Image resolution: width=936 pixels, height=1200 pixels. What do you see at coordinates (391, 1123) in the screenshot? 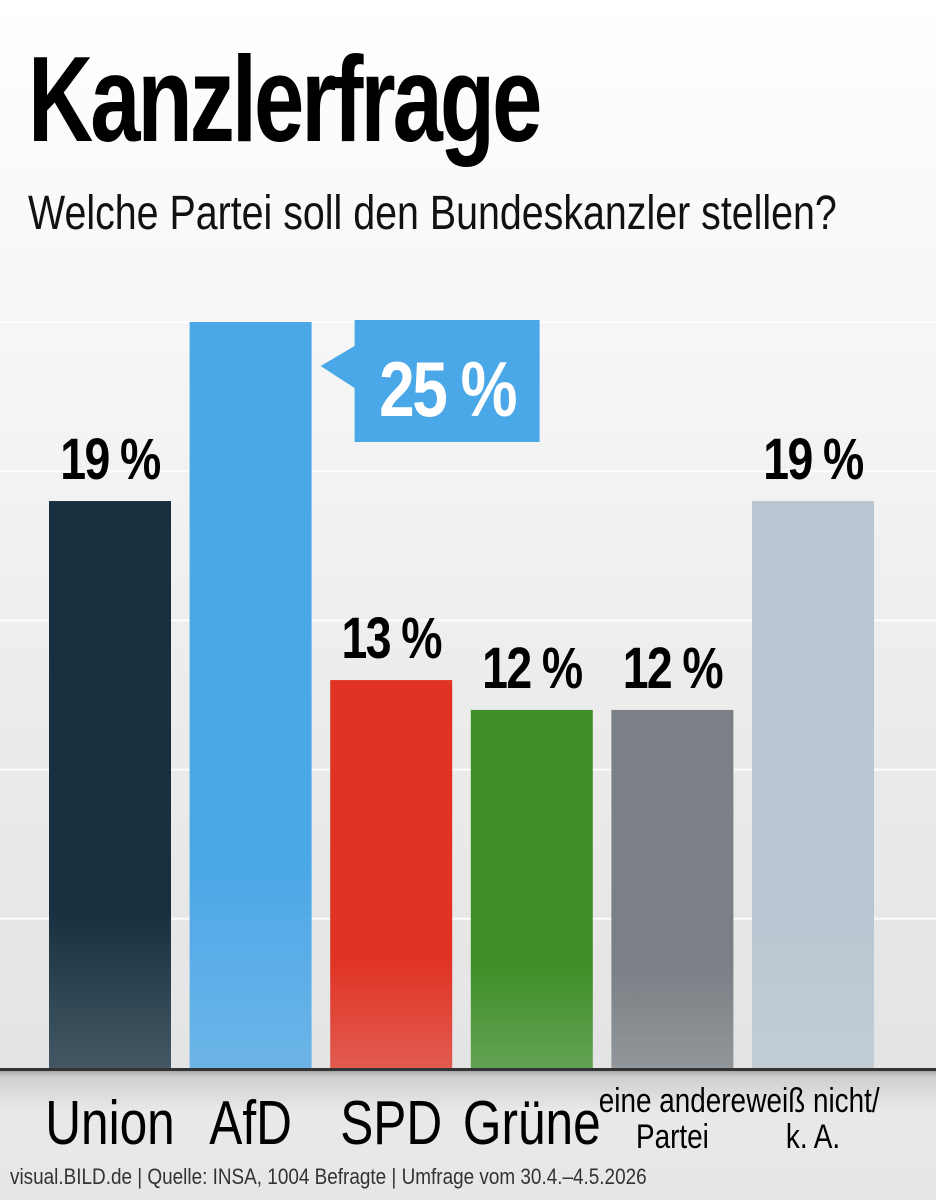
I see `category-label-2: SPD` at bounding box center [391, 1123].